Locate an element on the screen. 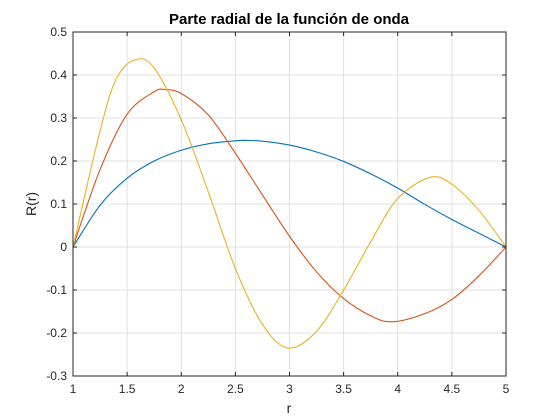 This screenshot has height=420, width=560. y-tick-label: -0.2 is located at coordinates (56, 333).